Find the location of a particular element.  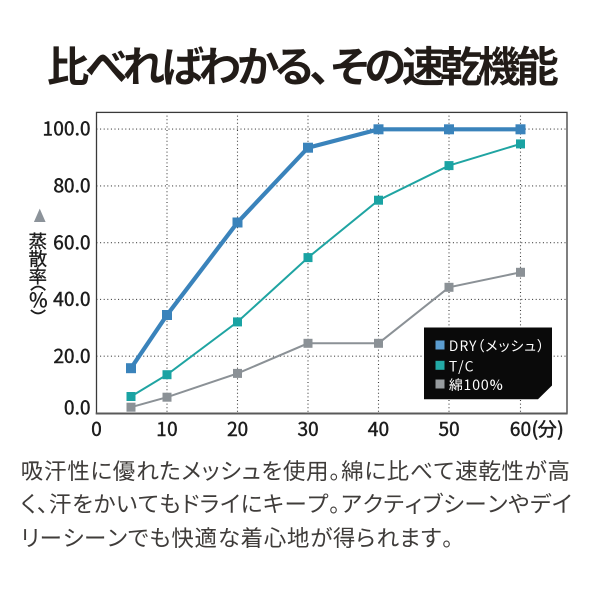

svg-text: (分) is located at coordinates (547, 428).